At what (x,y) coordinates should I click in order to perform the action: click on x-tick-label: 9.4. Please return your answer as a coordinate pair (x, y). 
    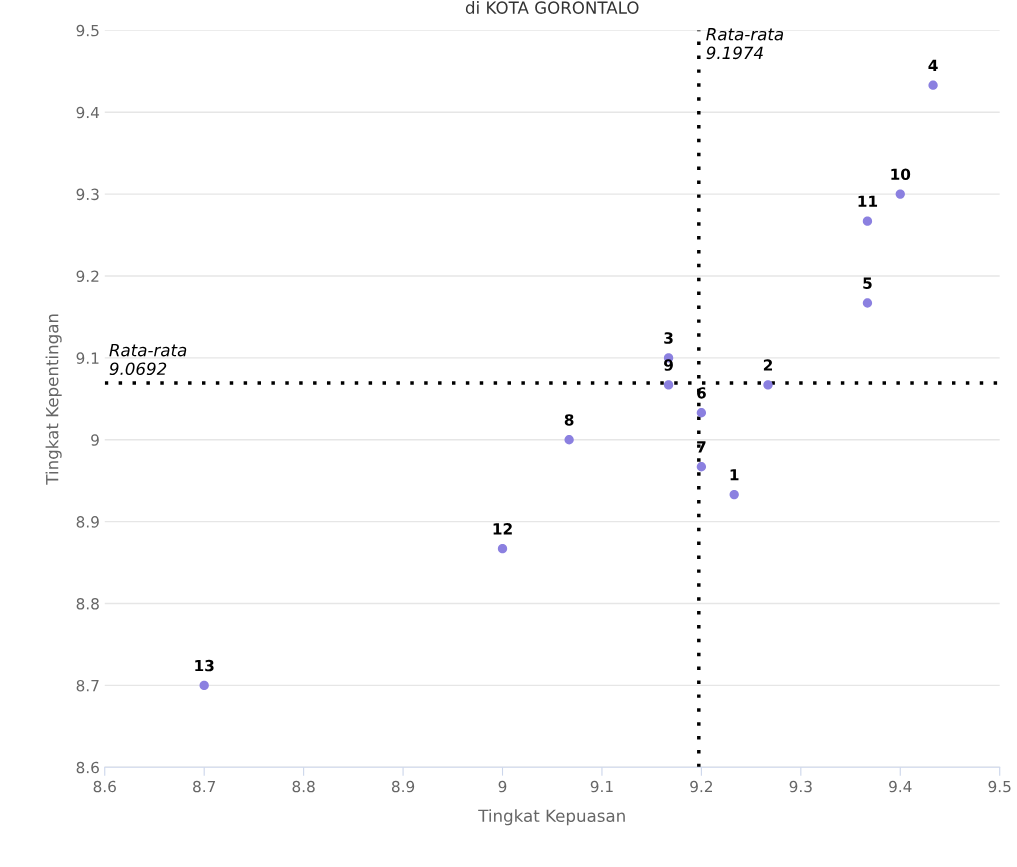
    Looking at the image, I should click on (900, 786).